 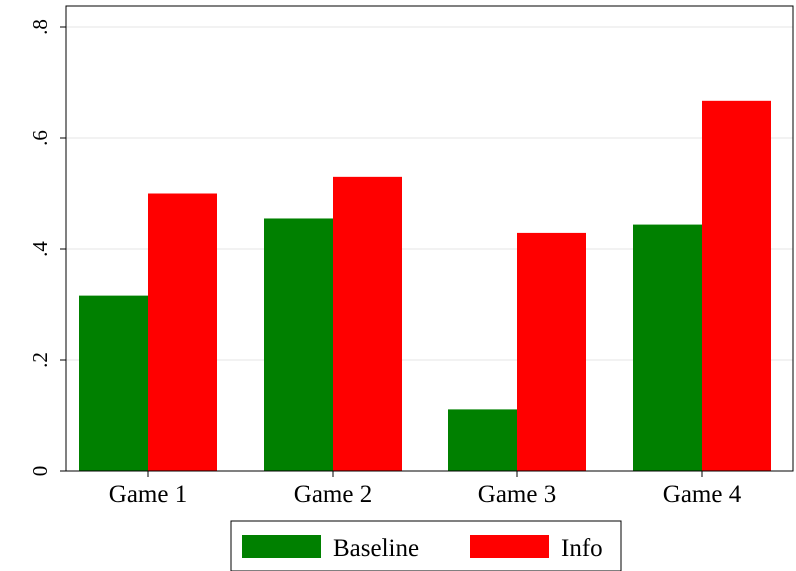 I want to click on legend-swatch-info, so click(x=509, y=546).